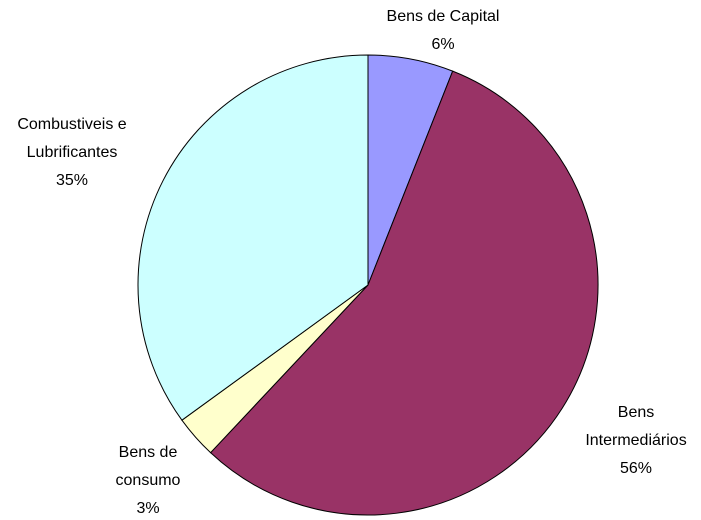  What do you see at coordinates (443, 31) in the screenshot?
I see `slice-label: Bens de Capital 6%` at bounding box center [443, 31].